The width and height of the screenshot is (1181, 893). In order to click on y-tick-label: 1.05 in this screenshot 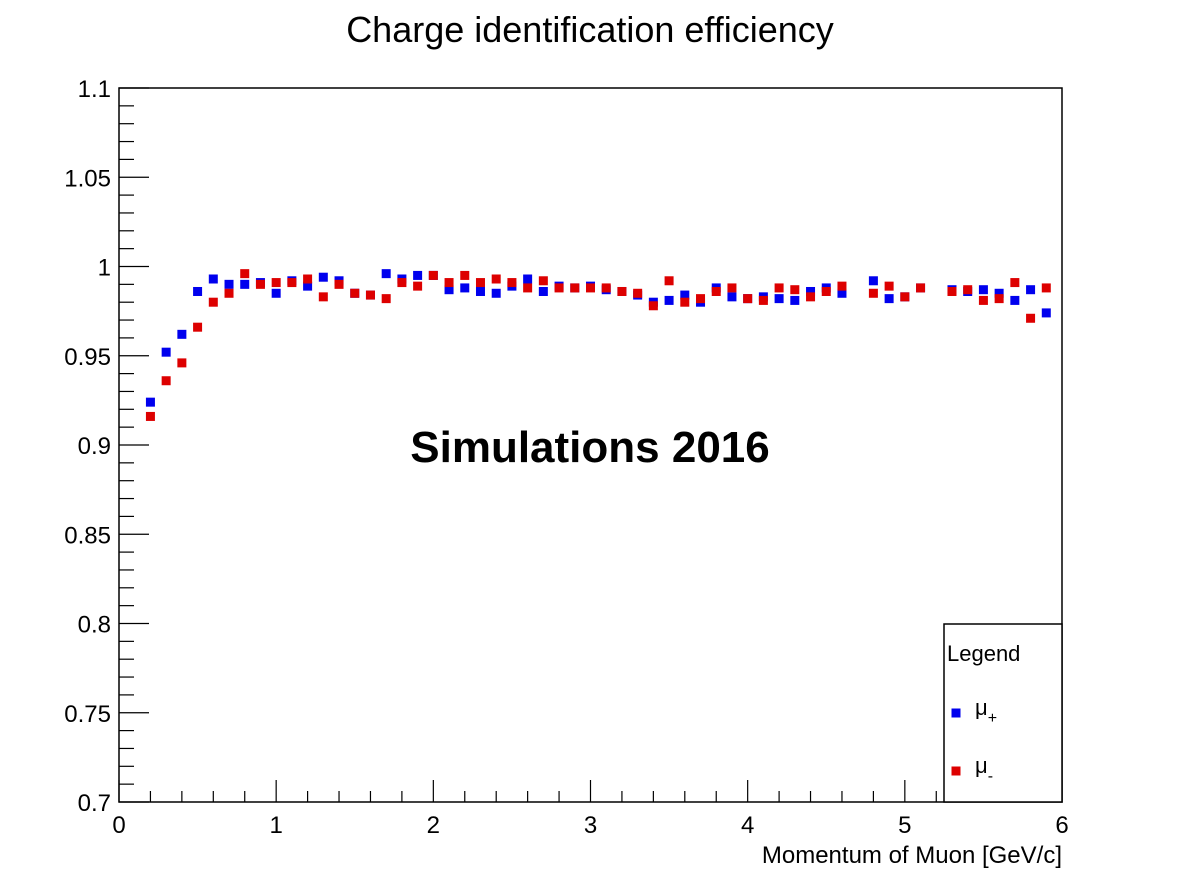, I will do `click(87, 178)`.